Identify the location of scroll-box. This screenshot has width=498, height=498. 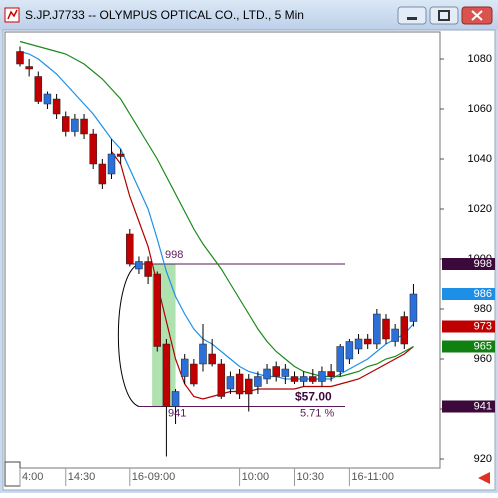
(12, 474).